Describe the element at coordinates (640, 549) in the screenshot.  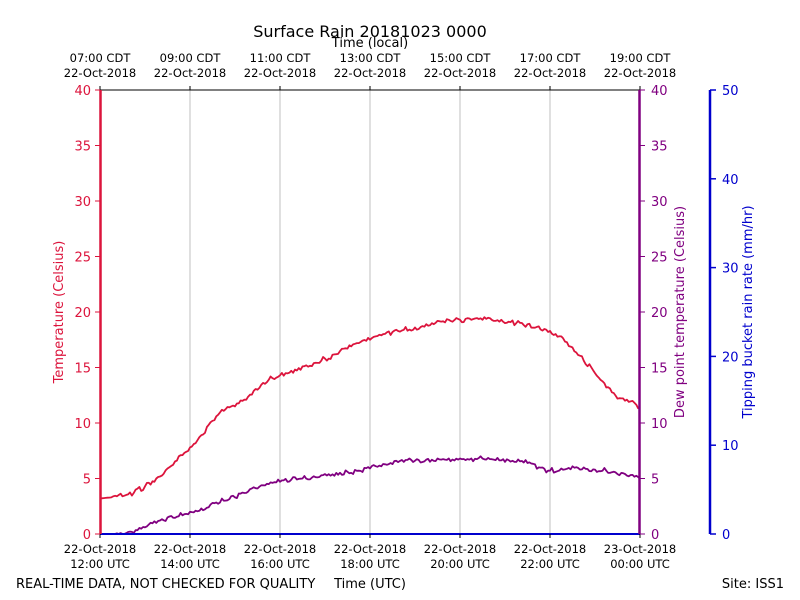
I see `bottom-tick-date: 23-Oct-2018` at that location.